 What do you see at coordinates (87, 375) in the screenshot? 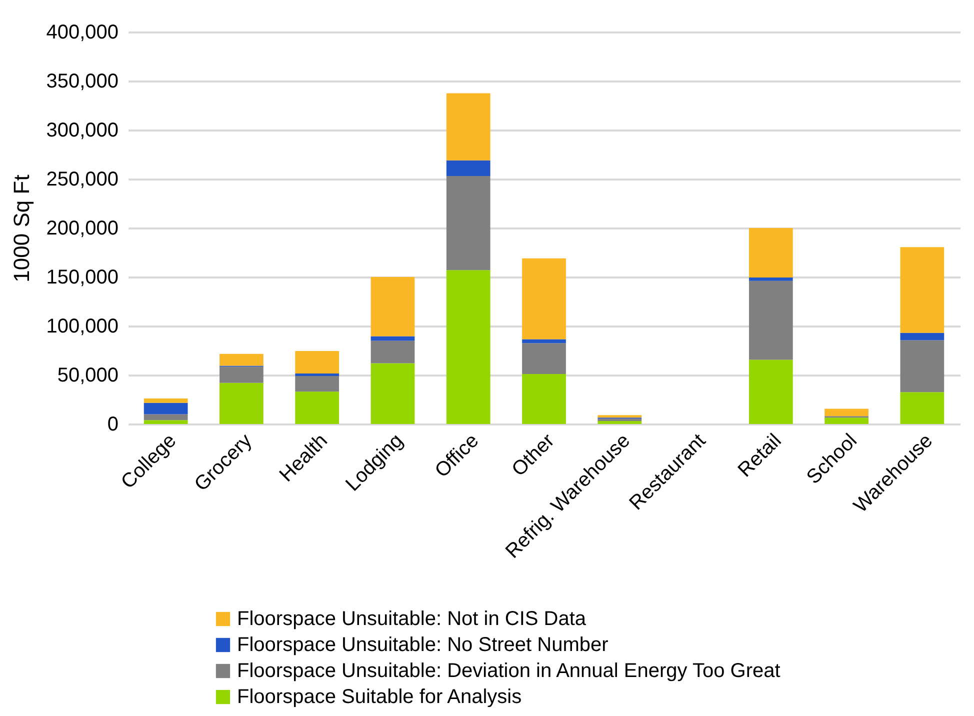
I see `y-tick-label: 50,000` at bounding box center [87, 375].